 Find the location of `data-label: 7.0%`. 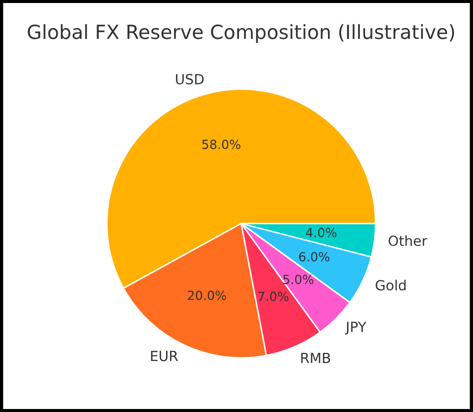

data-label: 7.0% is located at coordinates (273, 297).